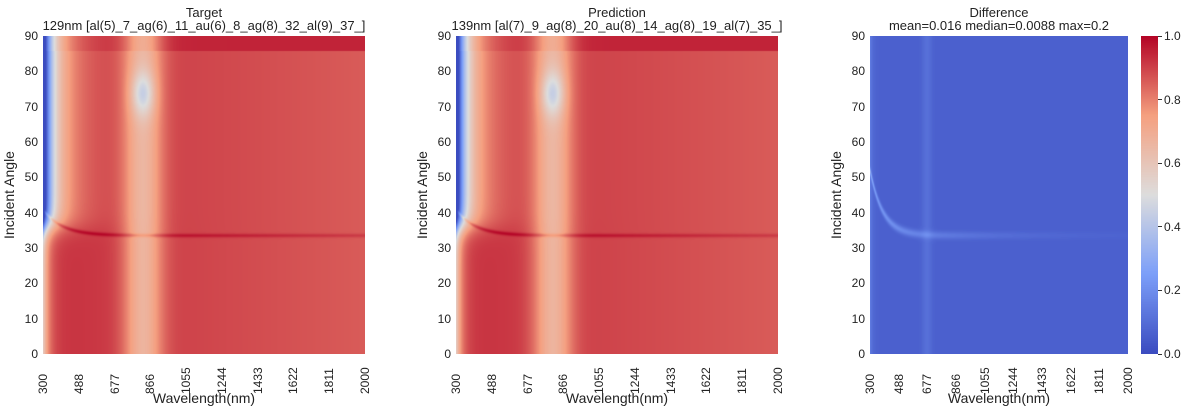  I want to click on colorbar-tick-label: 0.8, so click(1172, 99).